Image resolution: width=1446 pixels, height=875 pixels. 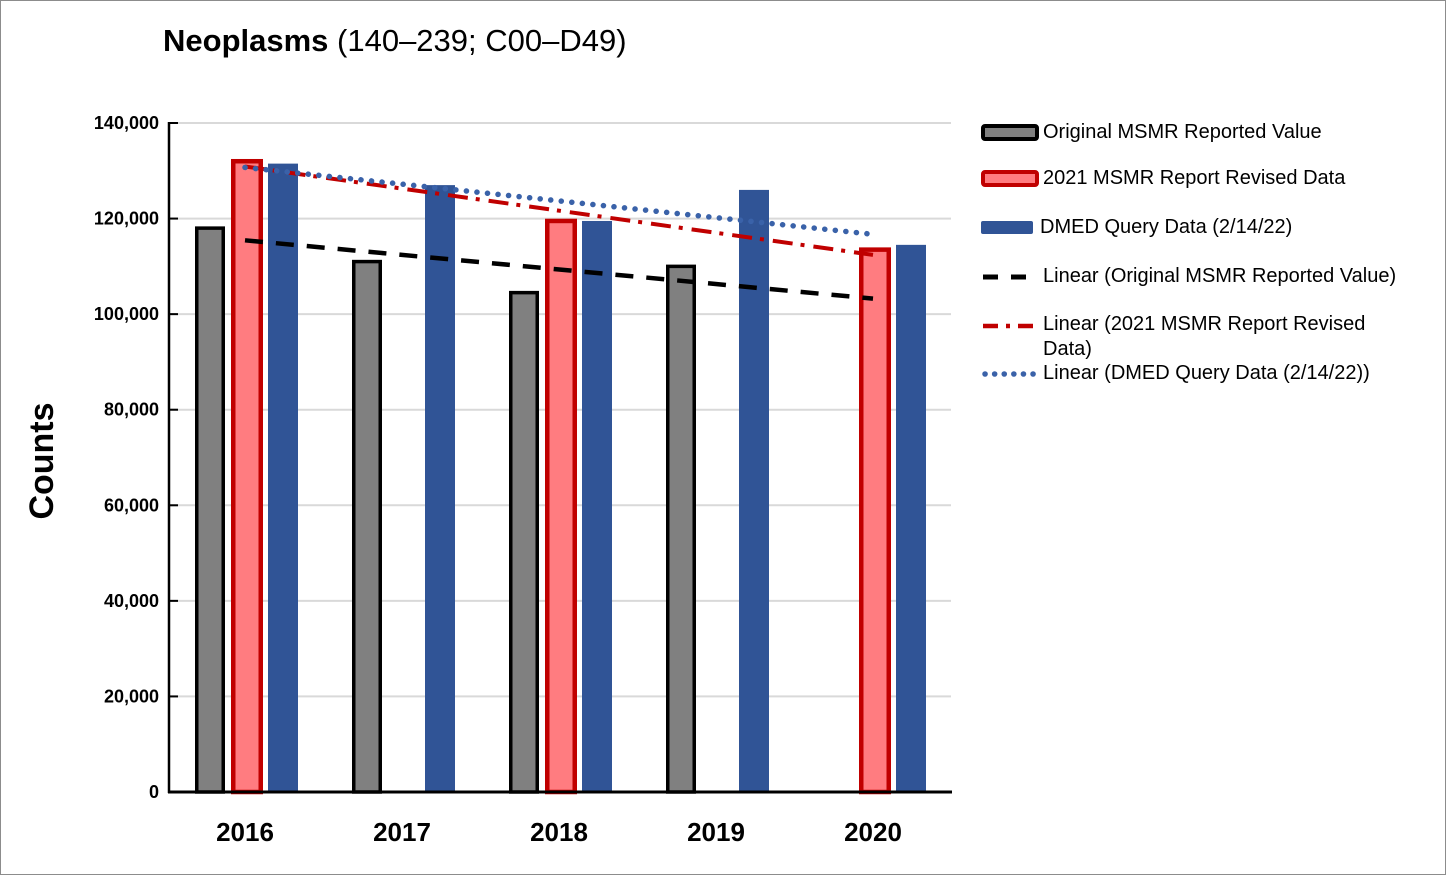 What do you see at coordinates (1010, 373) in the screenshot?
I see `blue-dotted-line-icon` at bounding box center [1010, 373].